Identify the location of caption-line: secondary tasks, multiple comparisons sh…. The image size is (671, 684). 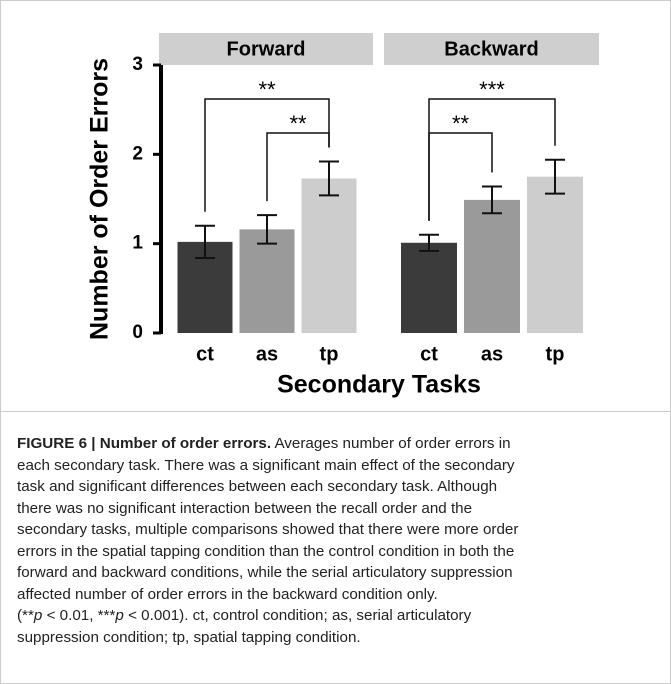
(340, 530).